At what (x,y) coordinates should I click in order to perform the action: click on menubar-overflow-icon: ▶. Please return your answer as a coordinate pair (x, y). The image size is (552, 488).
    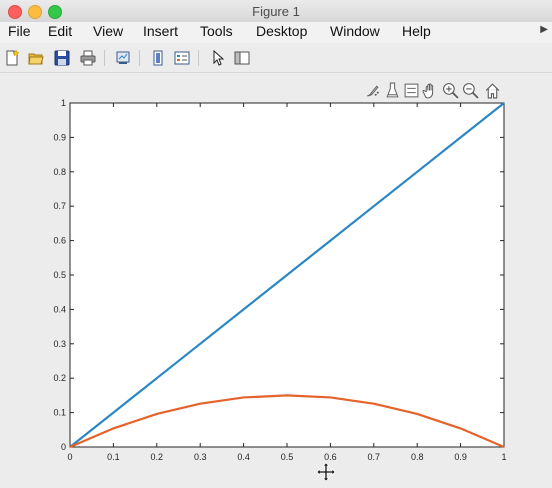
    Looking at the image, I should click on (544, 29).